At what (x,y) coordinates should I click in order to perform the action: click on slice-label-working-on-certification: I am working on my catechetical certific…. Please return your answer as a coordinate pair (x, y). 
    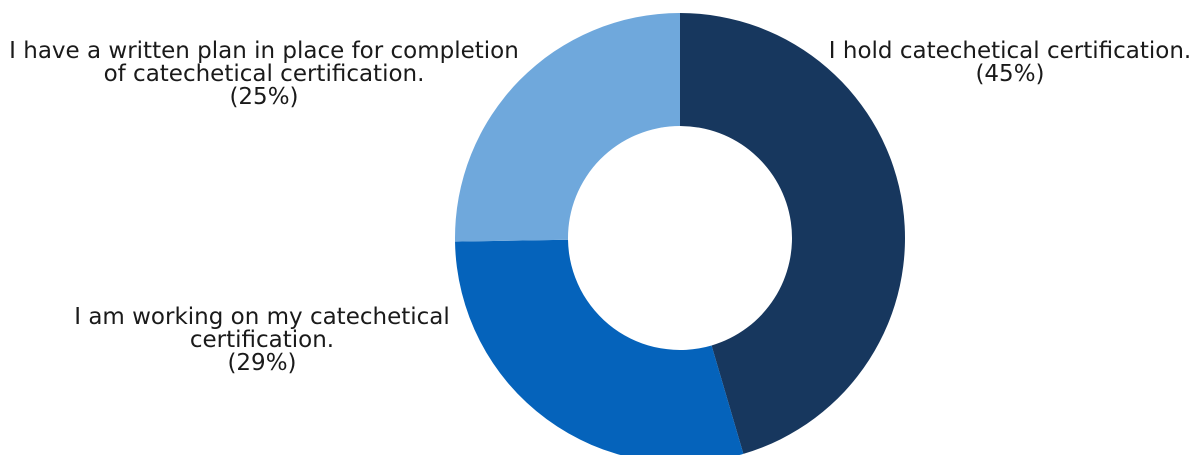
    Looking at the image, I should click on (262, 340).